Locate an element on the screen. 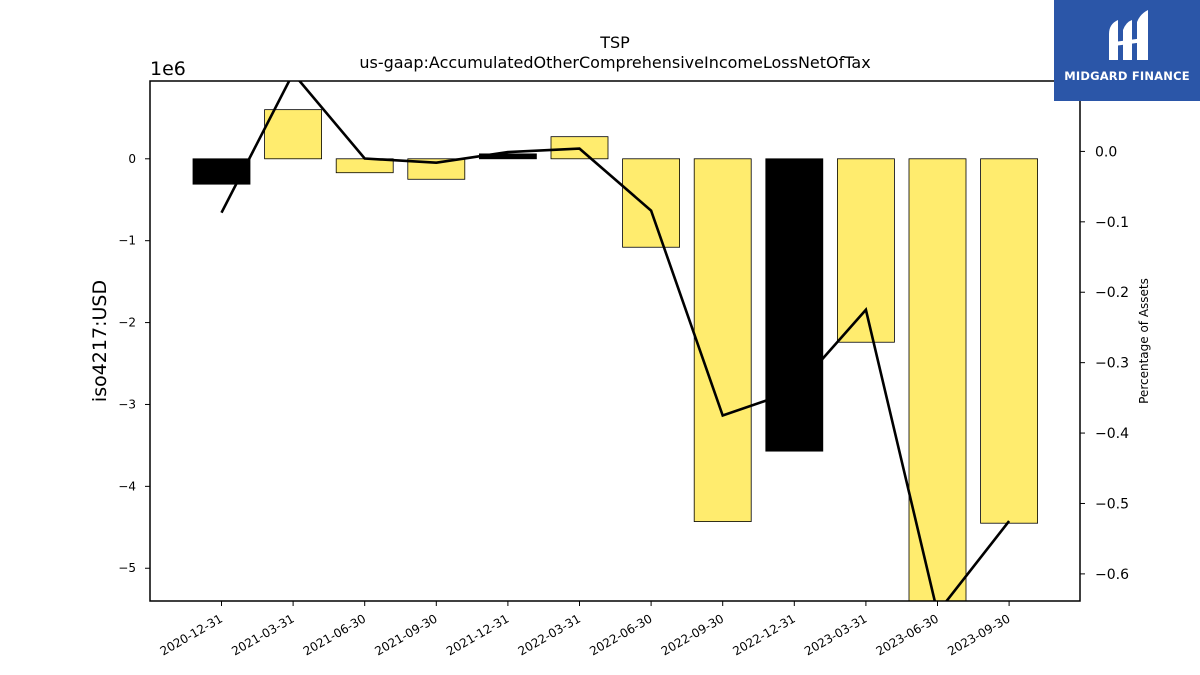 This screenshot has width=1200, height=675. y-tick-label: −1 is located at coordinates (127, 241).